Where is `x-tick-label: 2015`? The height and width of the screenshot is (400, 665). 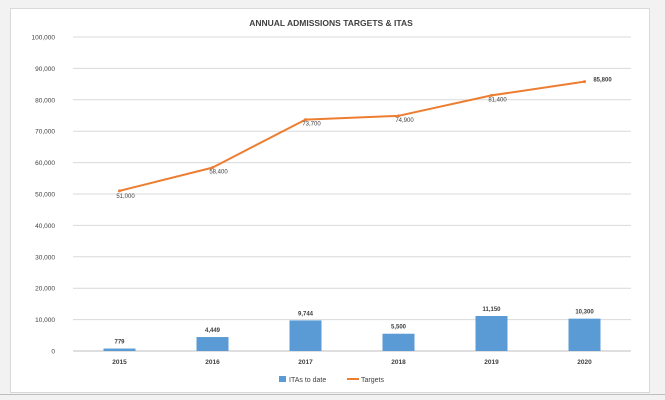
x-tick-label: 2015 is located at coordinates (119, 362).